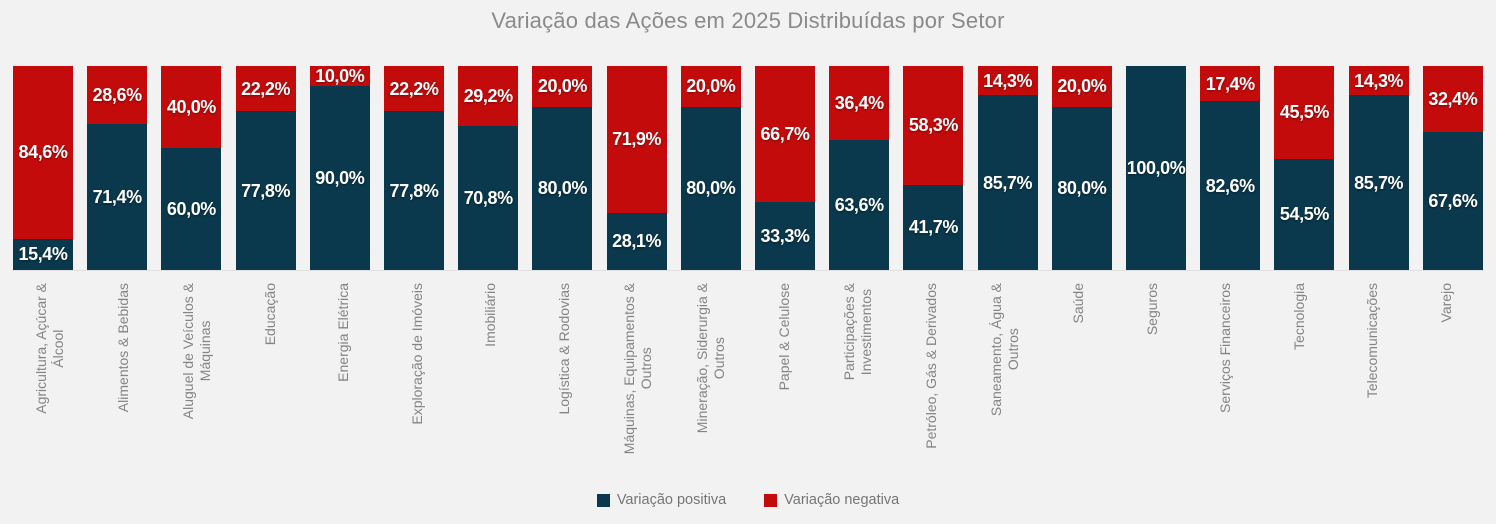  I want to click on x-axis-category-label: Tecnologia, so click(1298, 316).